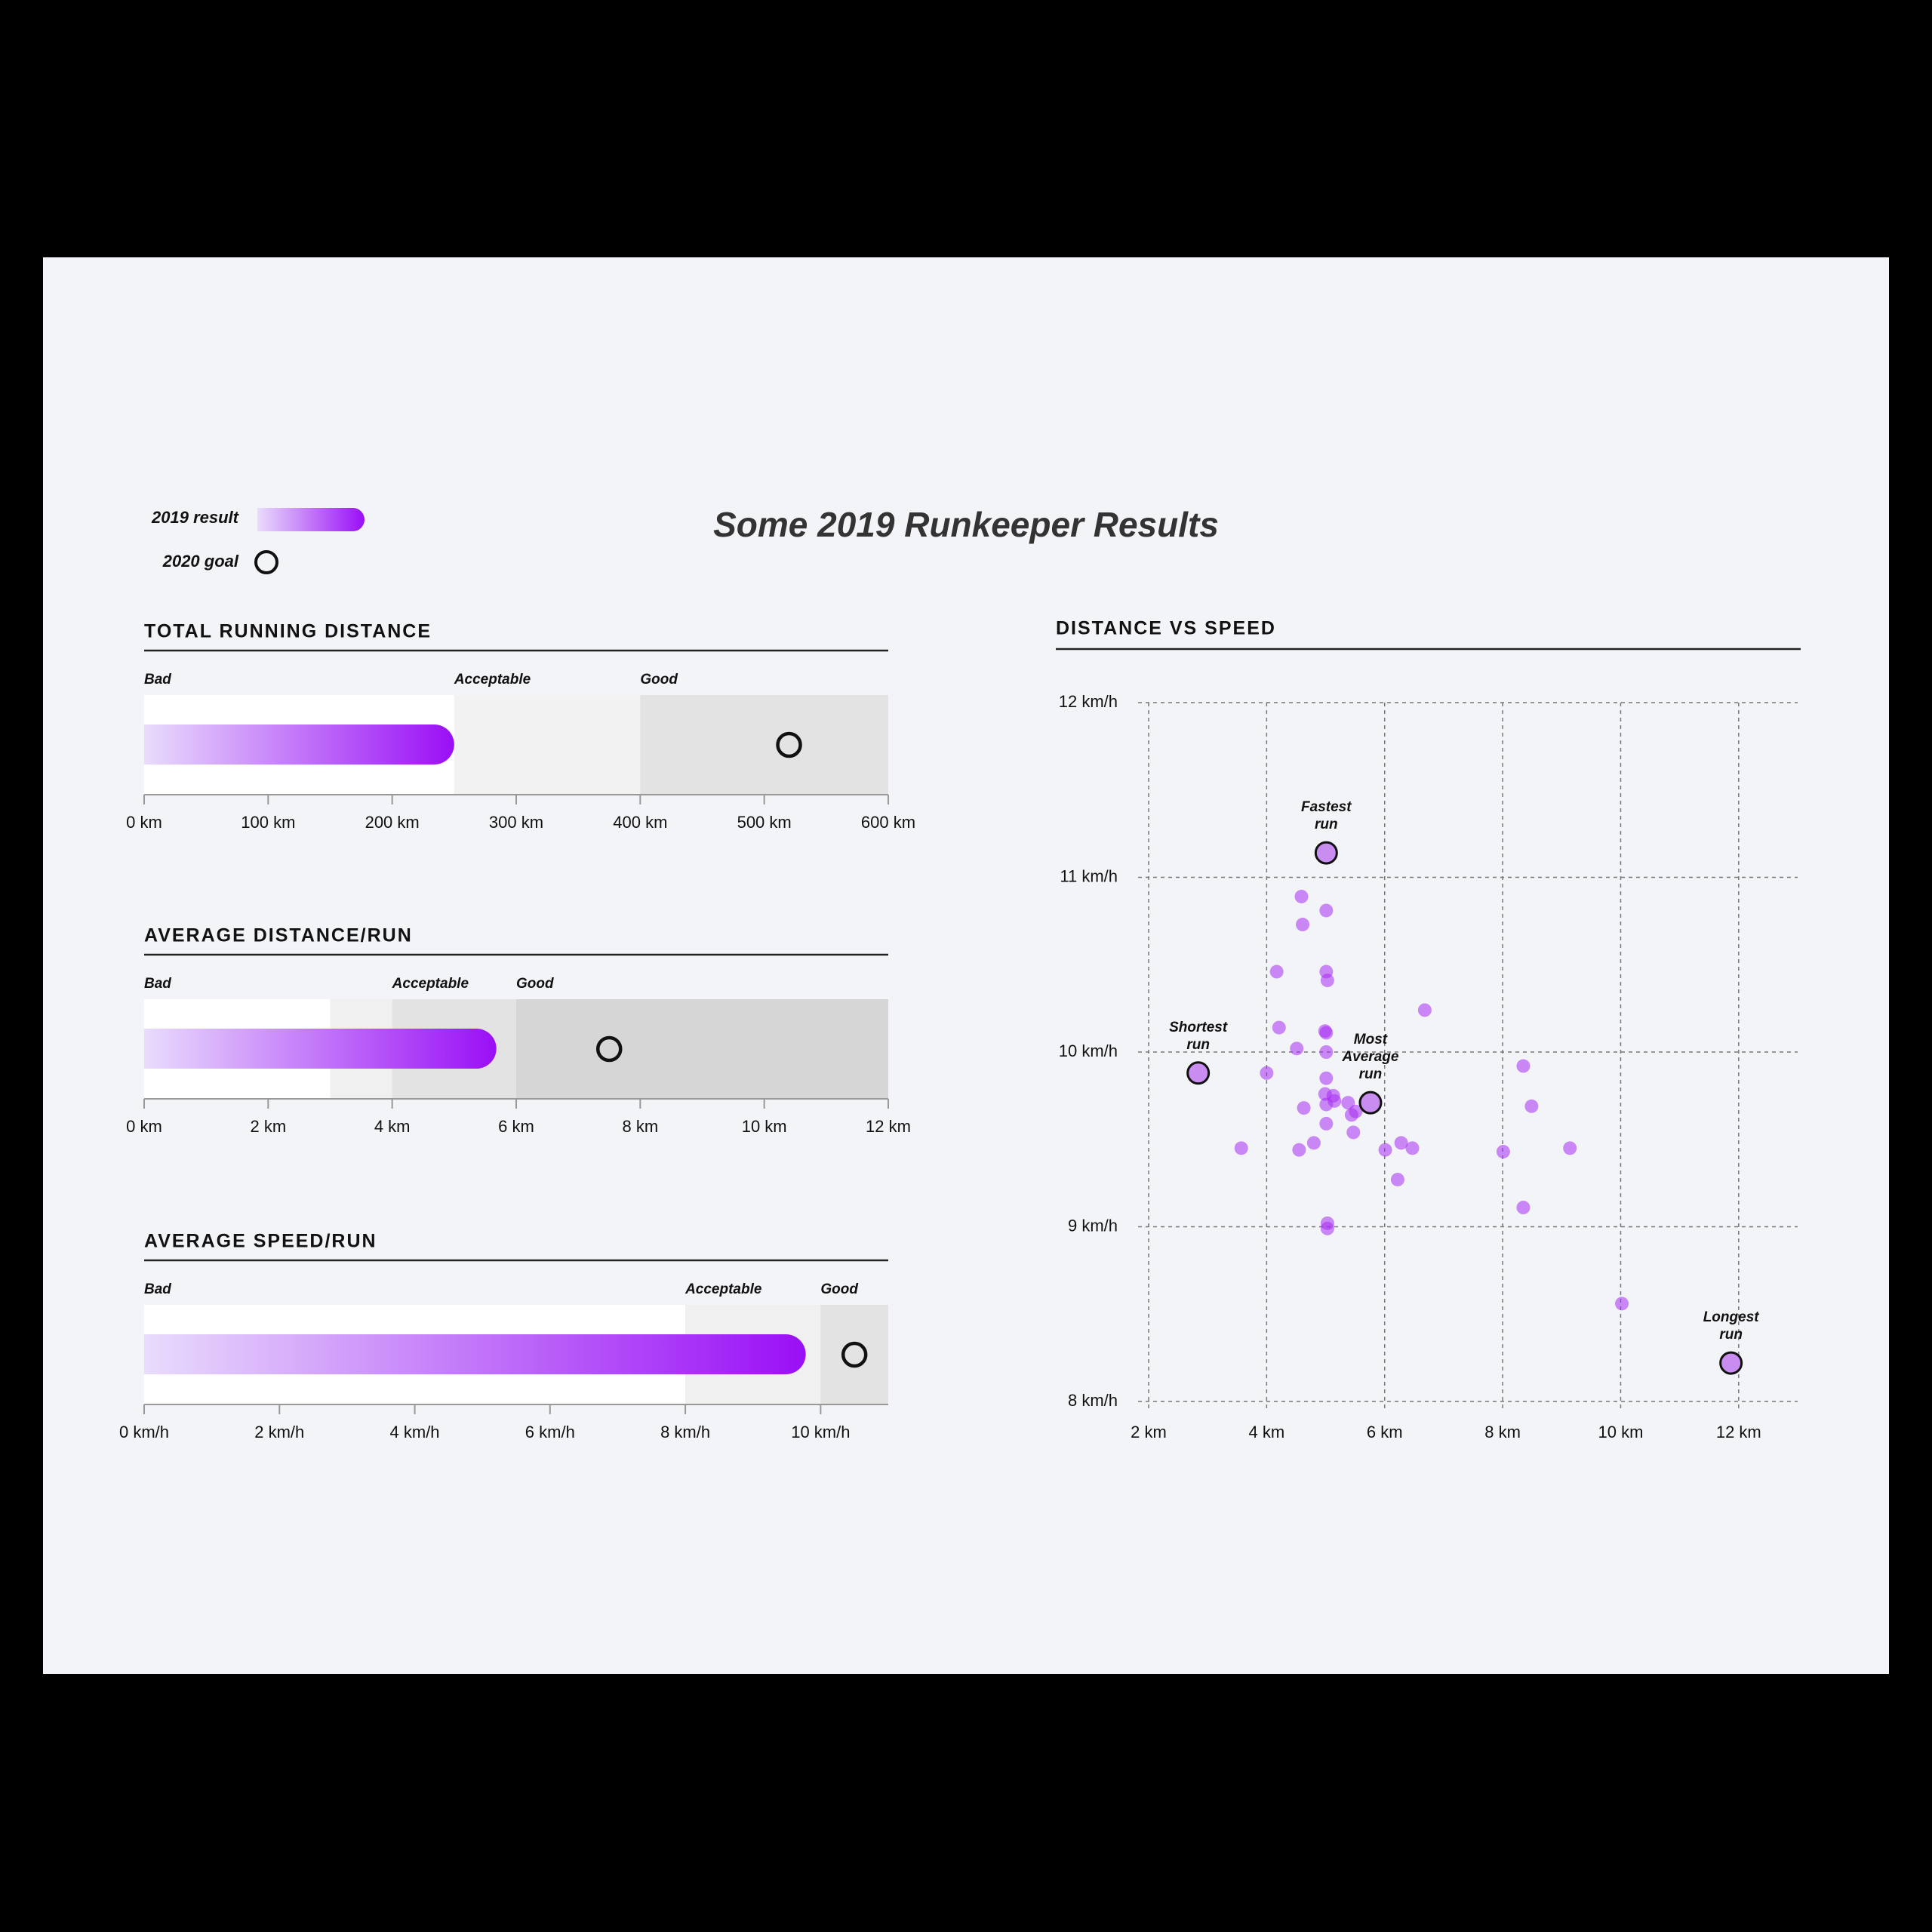 This screenshot has height=1932, width=1932. Describe the element at coordinates (288, 631) in the screenshot. I see `chart-title: TOTAL RUNNING DISTANCE` at that location.